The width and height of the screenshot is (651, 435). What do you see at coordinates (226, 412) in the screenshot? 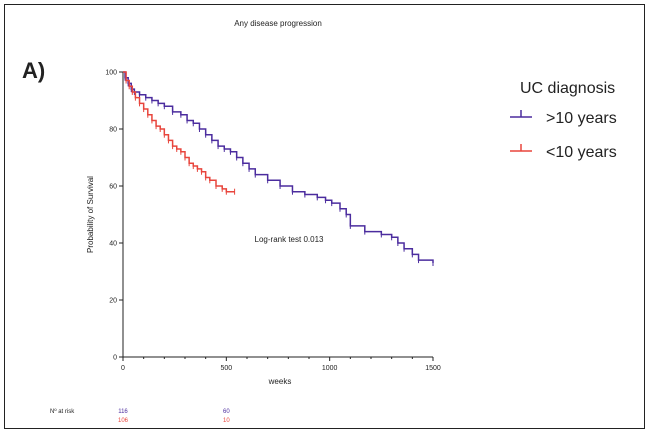
I see `risk-table-cell: 60` at bounding box center [226, 412].